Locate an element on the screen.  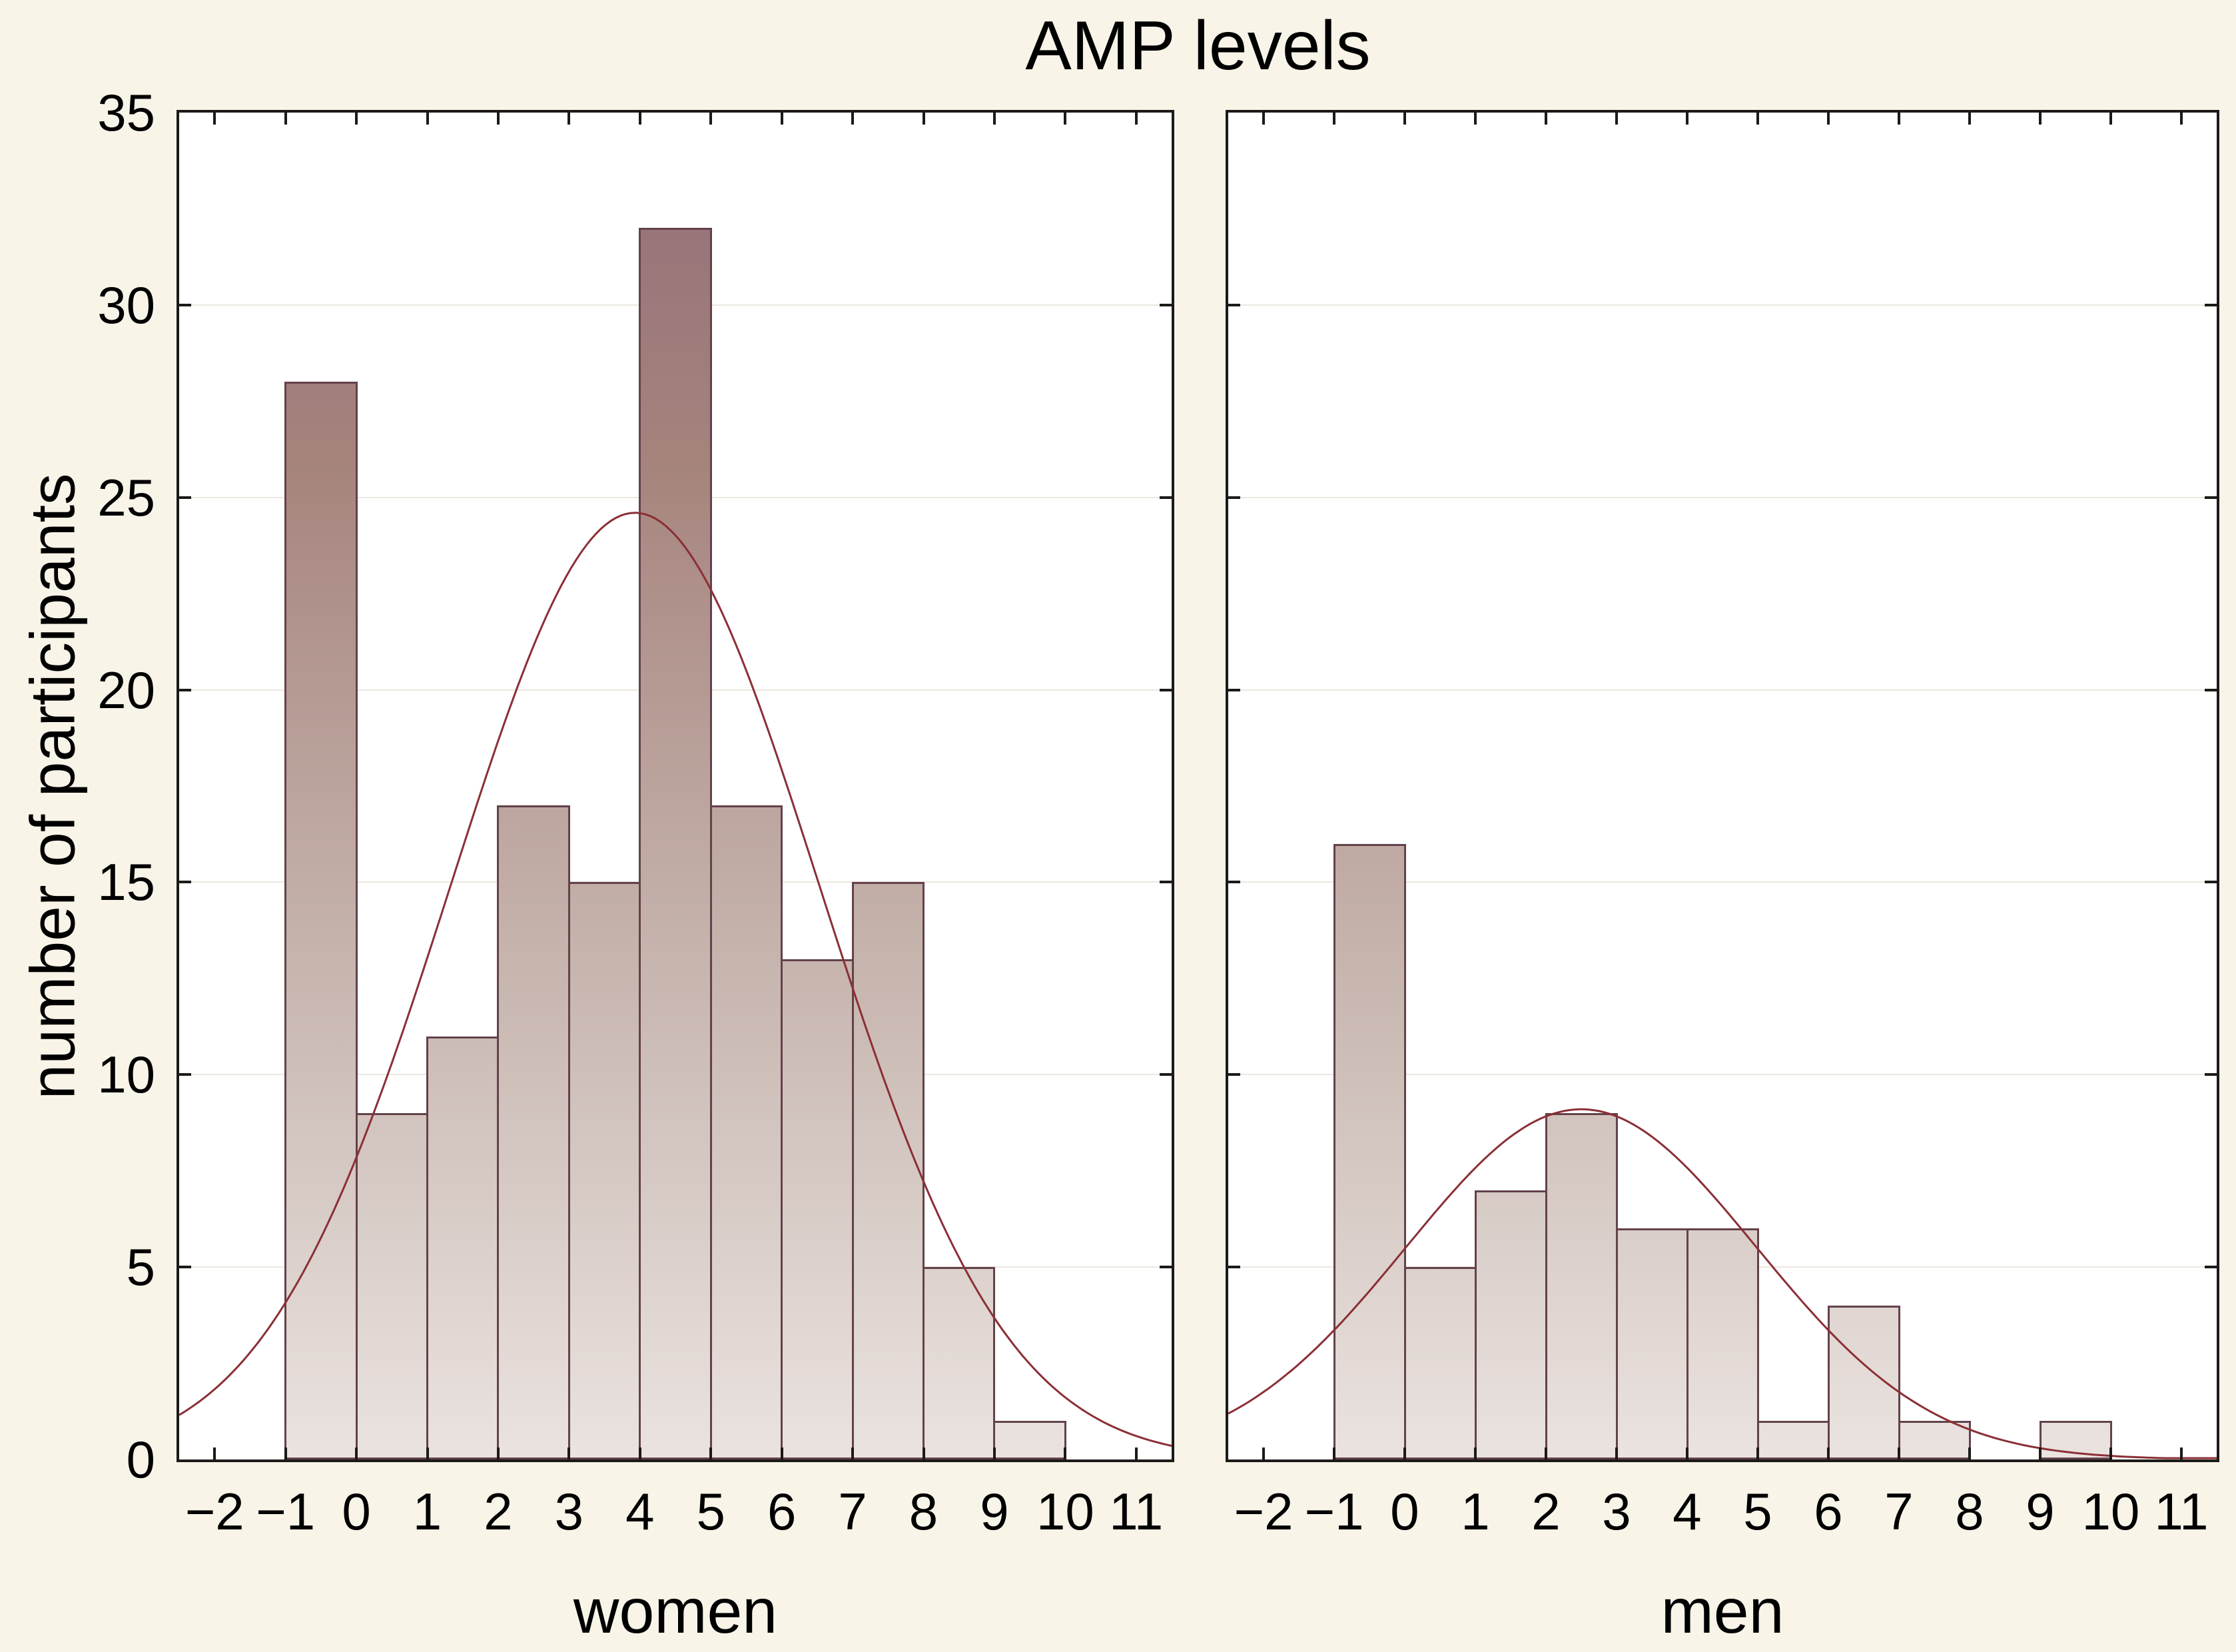
x-tick-label-women-11: 11 is located at coordinates (1136, 1511).